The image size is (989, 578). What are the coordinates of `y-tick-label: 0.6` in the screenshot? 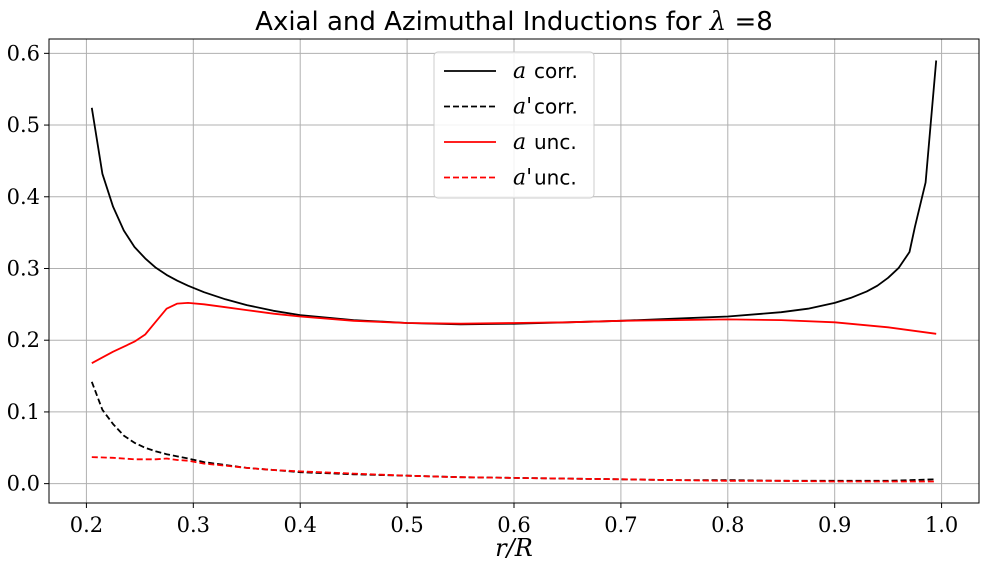 It's located at (23, 53).